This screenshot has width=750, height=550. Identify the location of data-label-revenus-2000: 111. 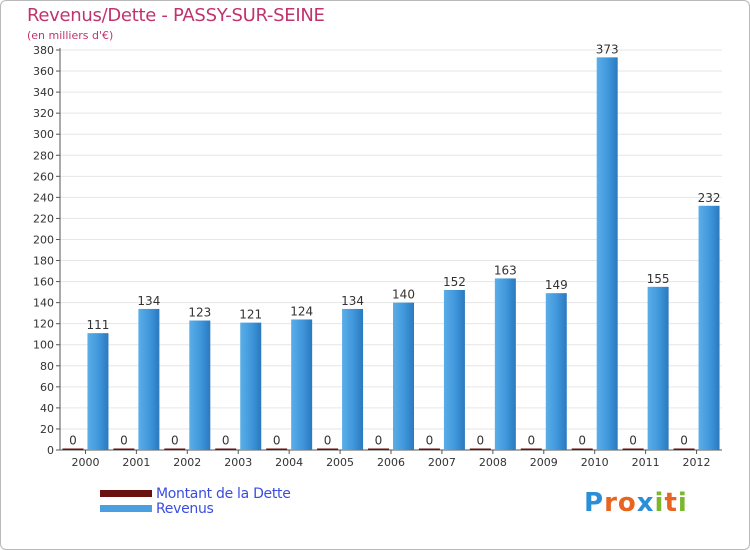
(98, 325).